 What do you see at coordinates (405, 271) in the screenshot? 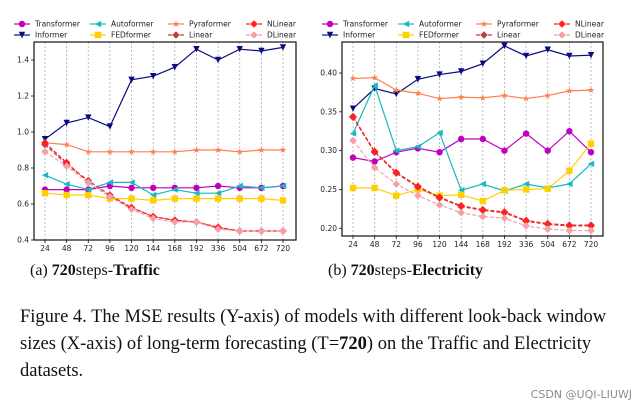
I see `subcaption-electricity: (b) 720steps-Electricity` at bounding box center [405, 271].